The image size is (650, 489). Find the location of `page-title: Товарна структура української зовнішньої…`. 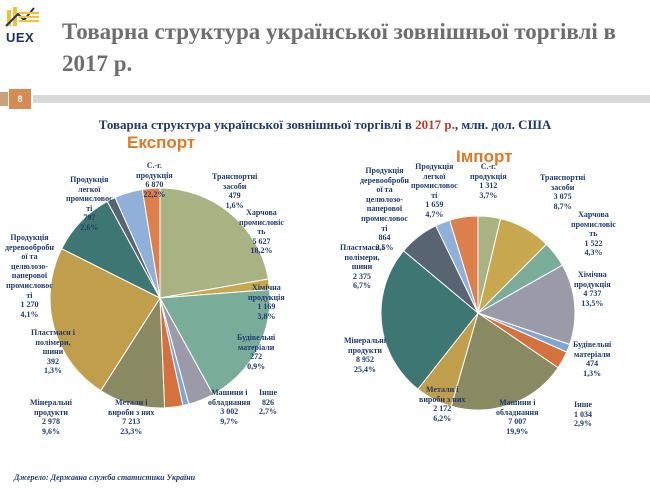

page-title: Товарна структура української зовнішньої… is located at coordinates (339, 47).